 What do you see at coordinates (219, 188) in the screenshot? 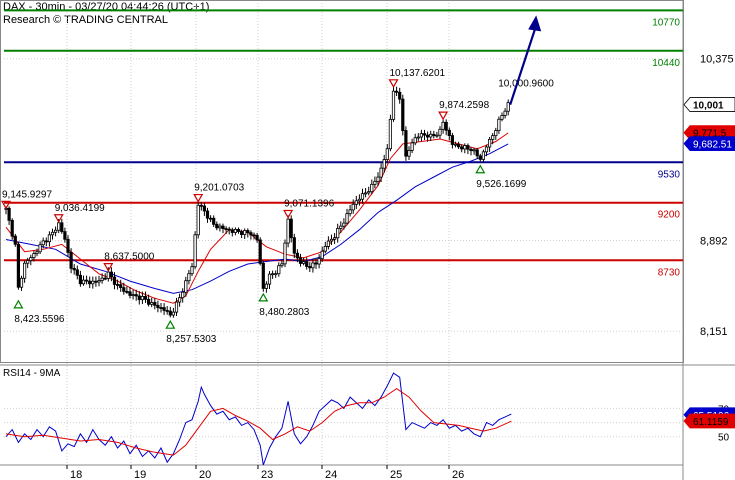
I see `annotation-label: 9,201.0703` at bounding box center [219, 188].